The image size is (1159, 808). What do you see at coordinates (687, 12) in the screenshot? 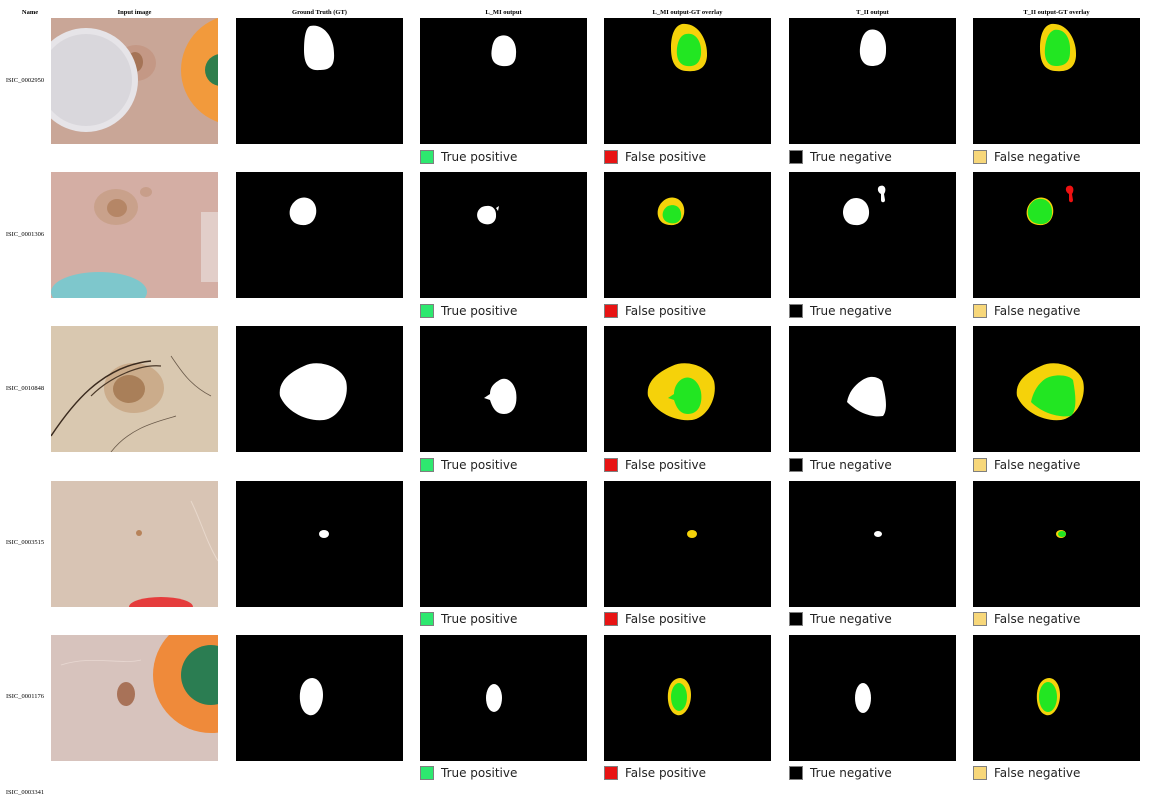
I see `header-lmi-overlay: L_MI output-GT overlay` at bounding box center [687, 12].